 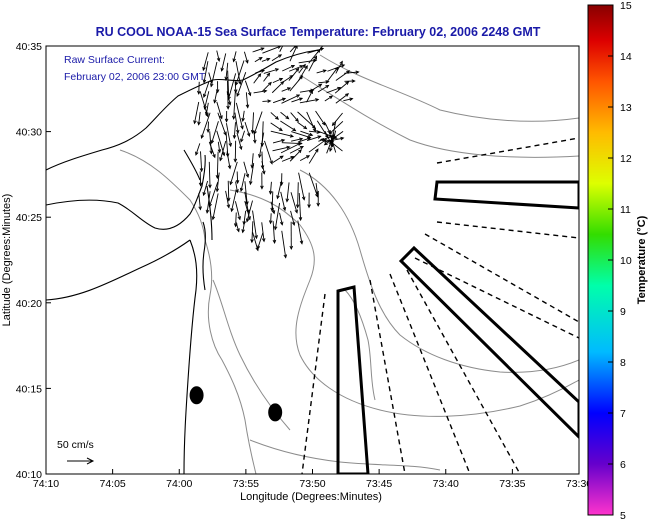 I want to click on y-tick-label: 40:30, so click(x=29, y=133).